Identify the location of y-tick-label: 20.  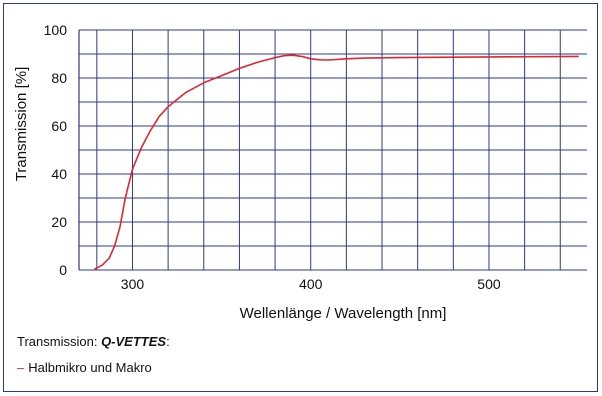
(59, 222).